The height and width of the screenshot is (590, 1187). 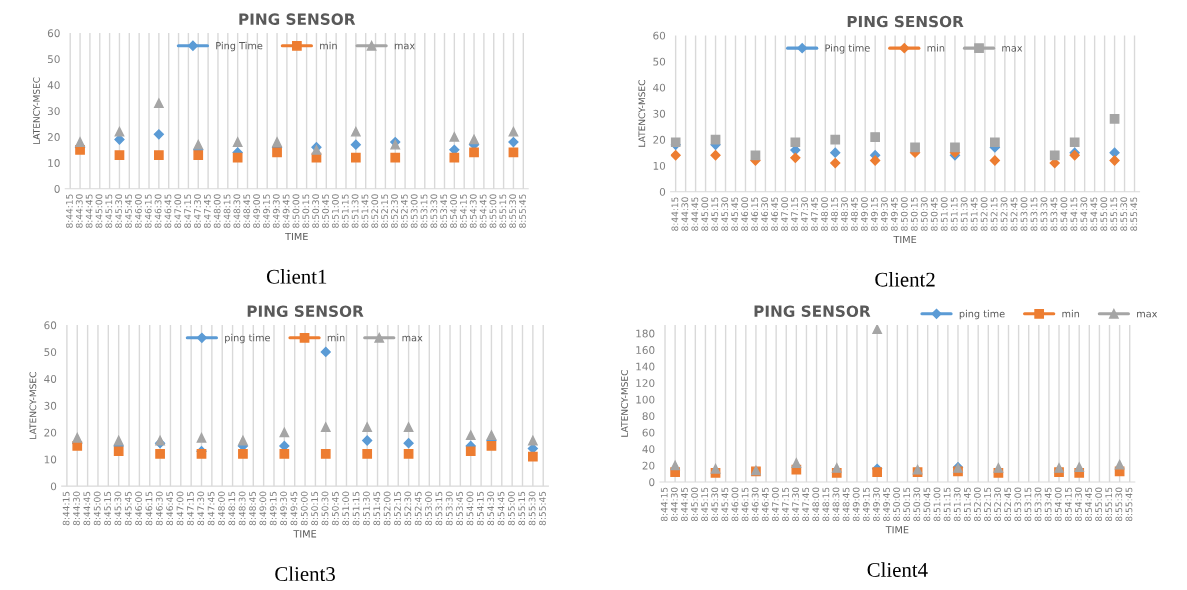 I want to click on x-tick-label: 8:48:15, so click(x=834, y=214).